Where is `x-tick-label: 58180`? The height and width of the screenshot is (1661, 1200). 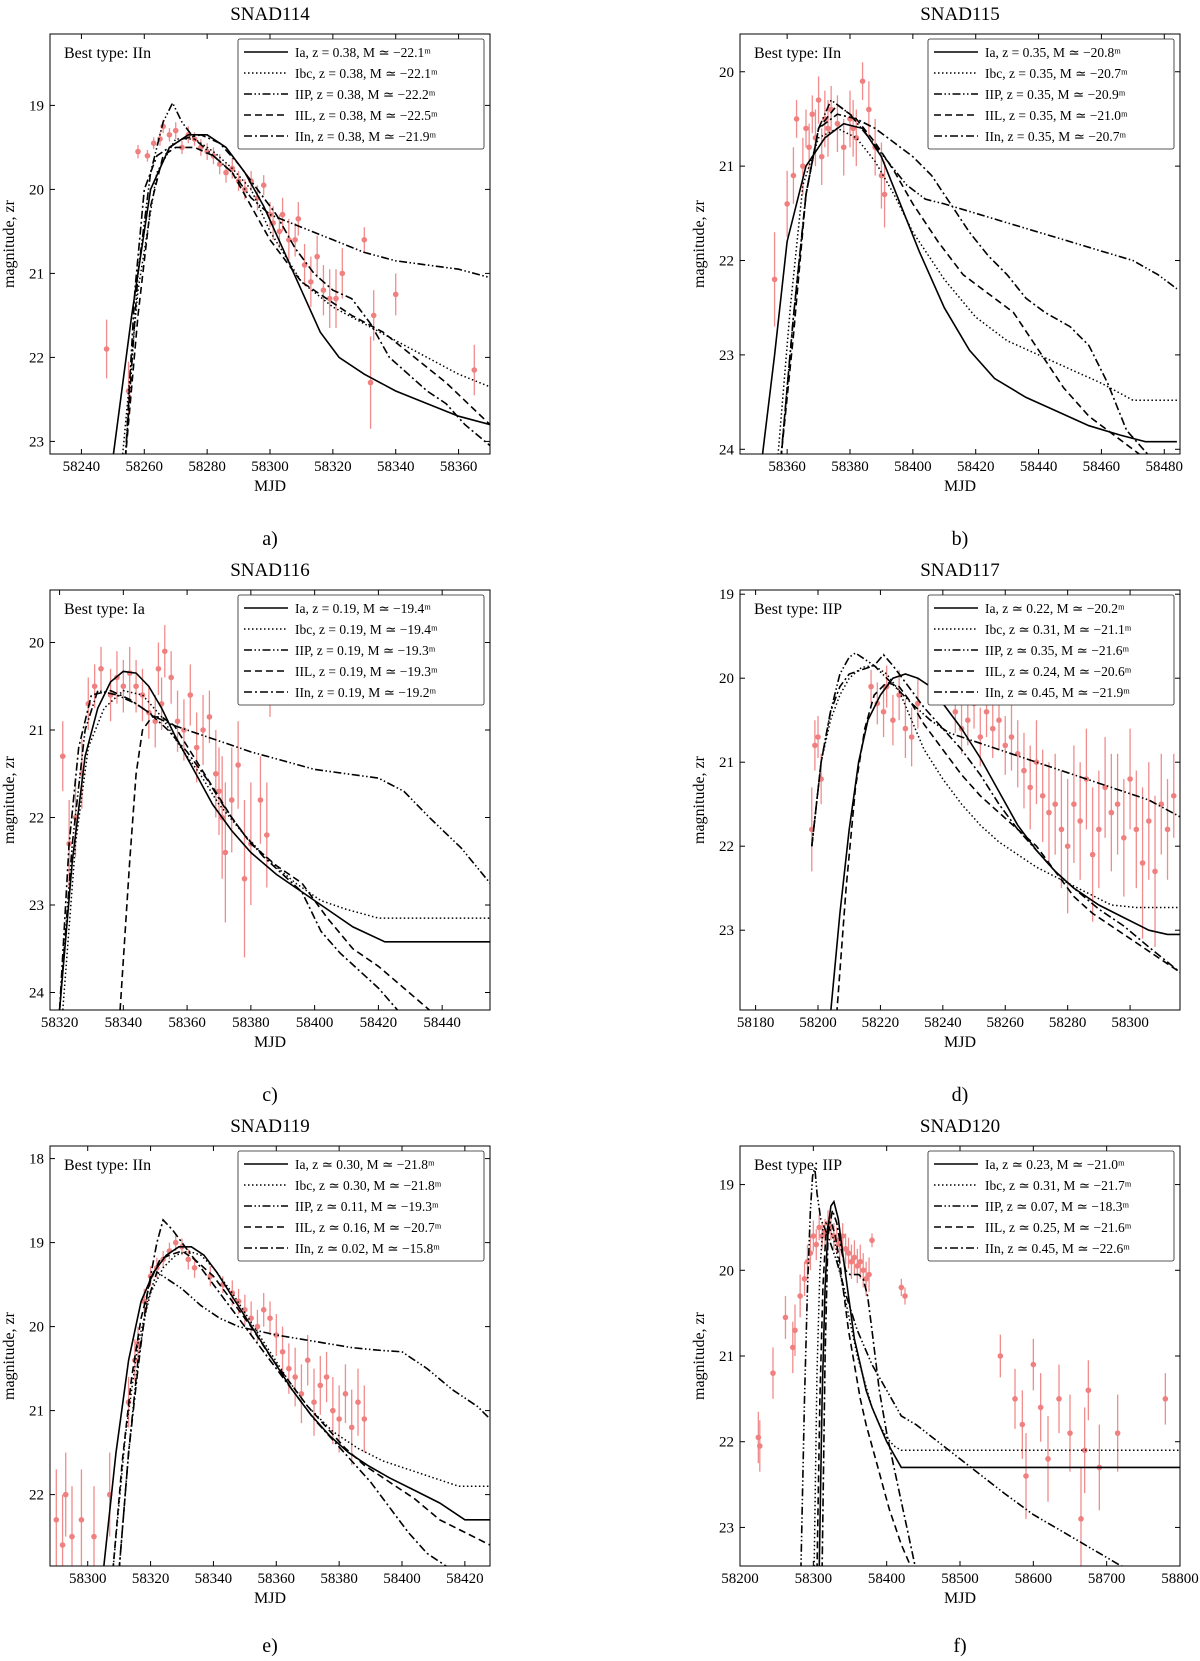 x-tick-label: 58180 is located at coordinates (756, 1023).